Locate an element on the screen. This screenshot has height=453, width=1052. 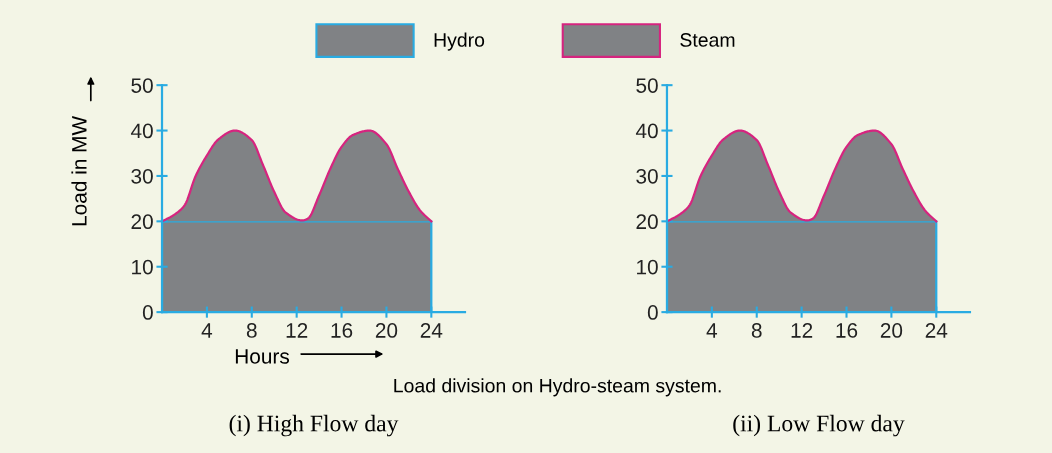
text: Steam is located at coordinates (707, 40).